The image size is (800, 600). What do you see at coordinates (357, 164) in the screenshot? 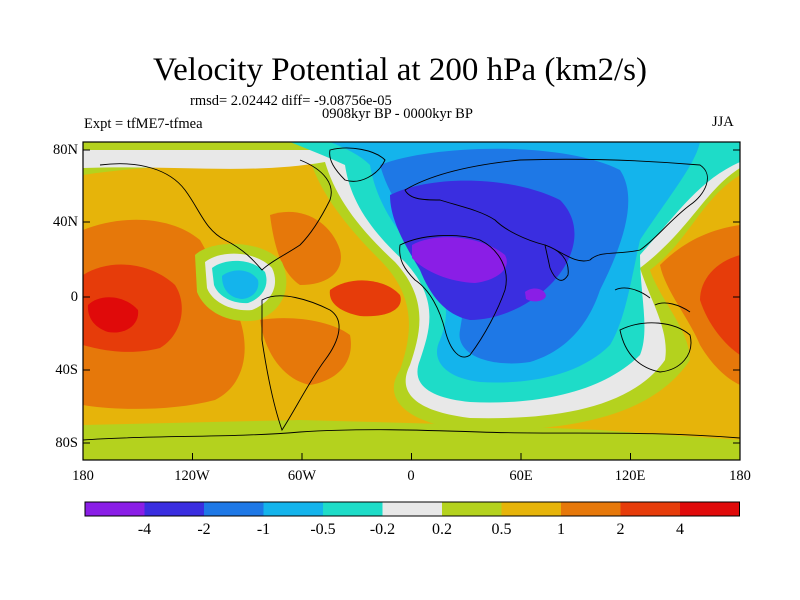
I see `greenland-coast` at bounding box center [357, 164].